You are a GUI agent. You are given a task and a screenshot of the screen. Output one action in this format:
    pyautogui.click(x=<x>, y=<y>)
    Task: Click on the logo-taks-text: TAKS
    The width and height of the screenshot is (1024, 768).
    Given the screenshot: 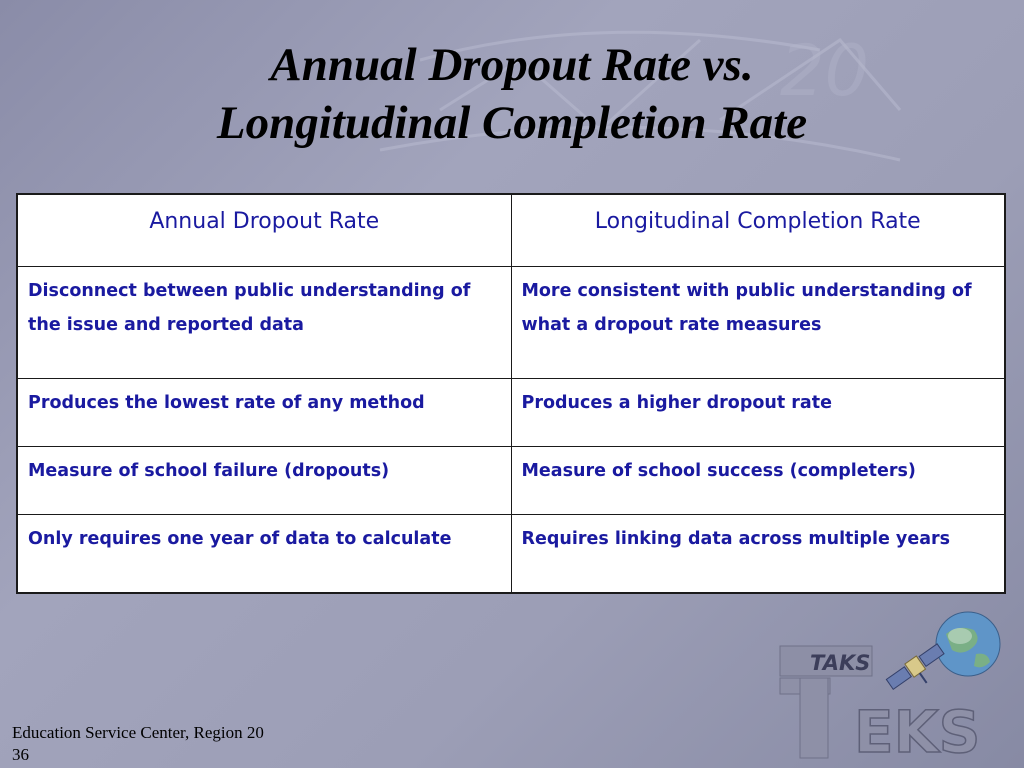 What is the action you would take?
    pyautogui.click(x=840, y=663)
    